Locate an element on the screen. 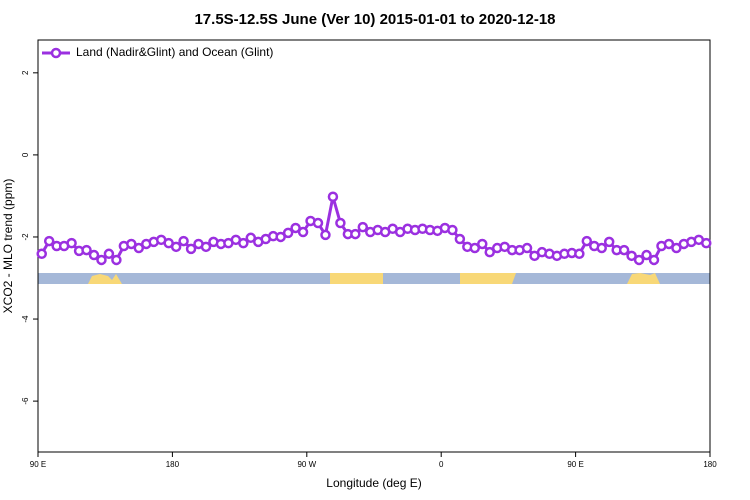 The image size is (750, 500). x-axis-label: Longitude (deg E) is located at coordinates (373, 483).